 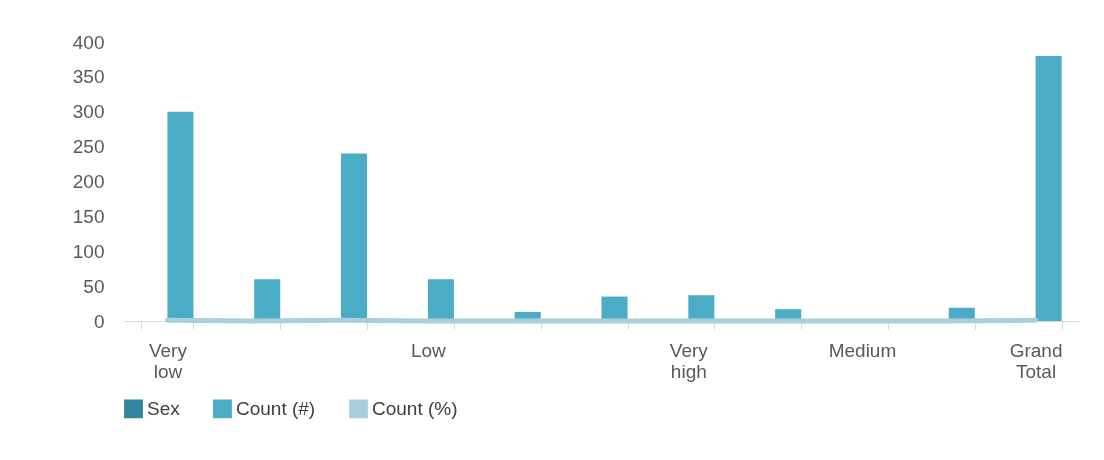 I want to click on y-tick-label: 350, so click(x=88, y=77).